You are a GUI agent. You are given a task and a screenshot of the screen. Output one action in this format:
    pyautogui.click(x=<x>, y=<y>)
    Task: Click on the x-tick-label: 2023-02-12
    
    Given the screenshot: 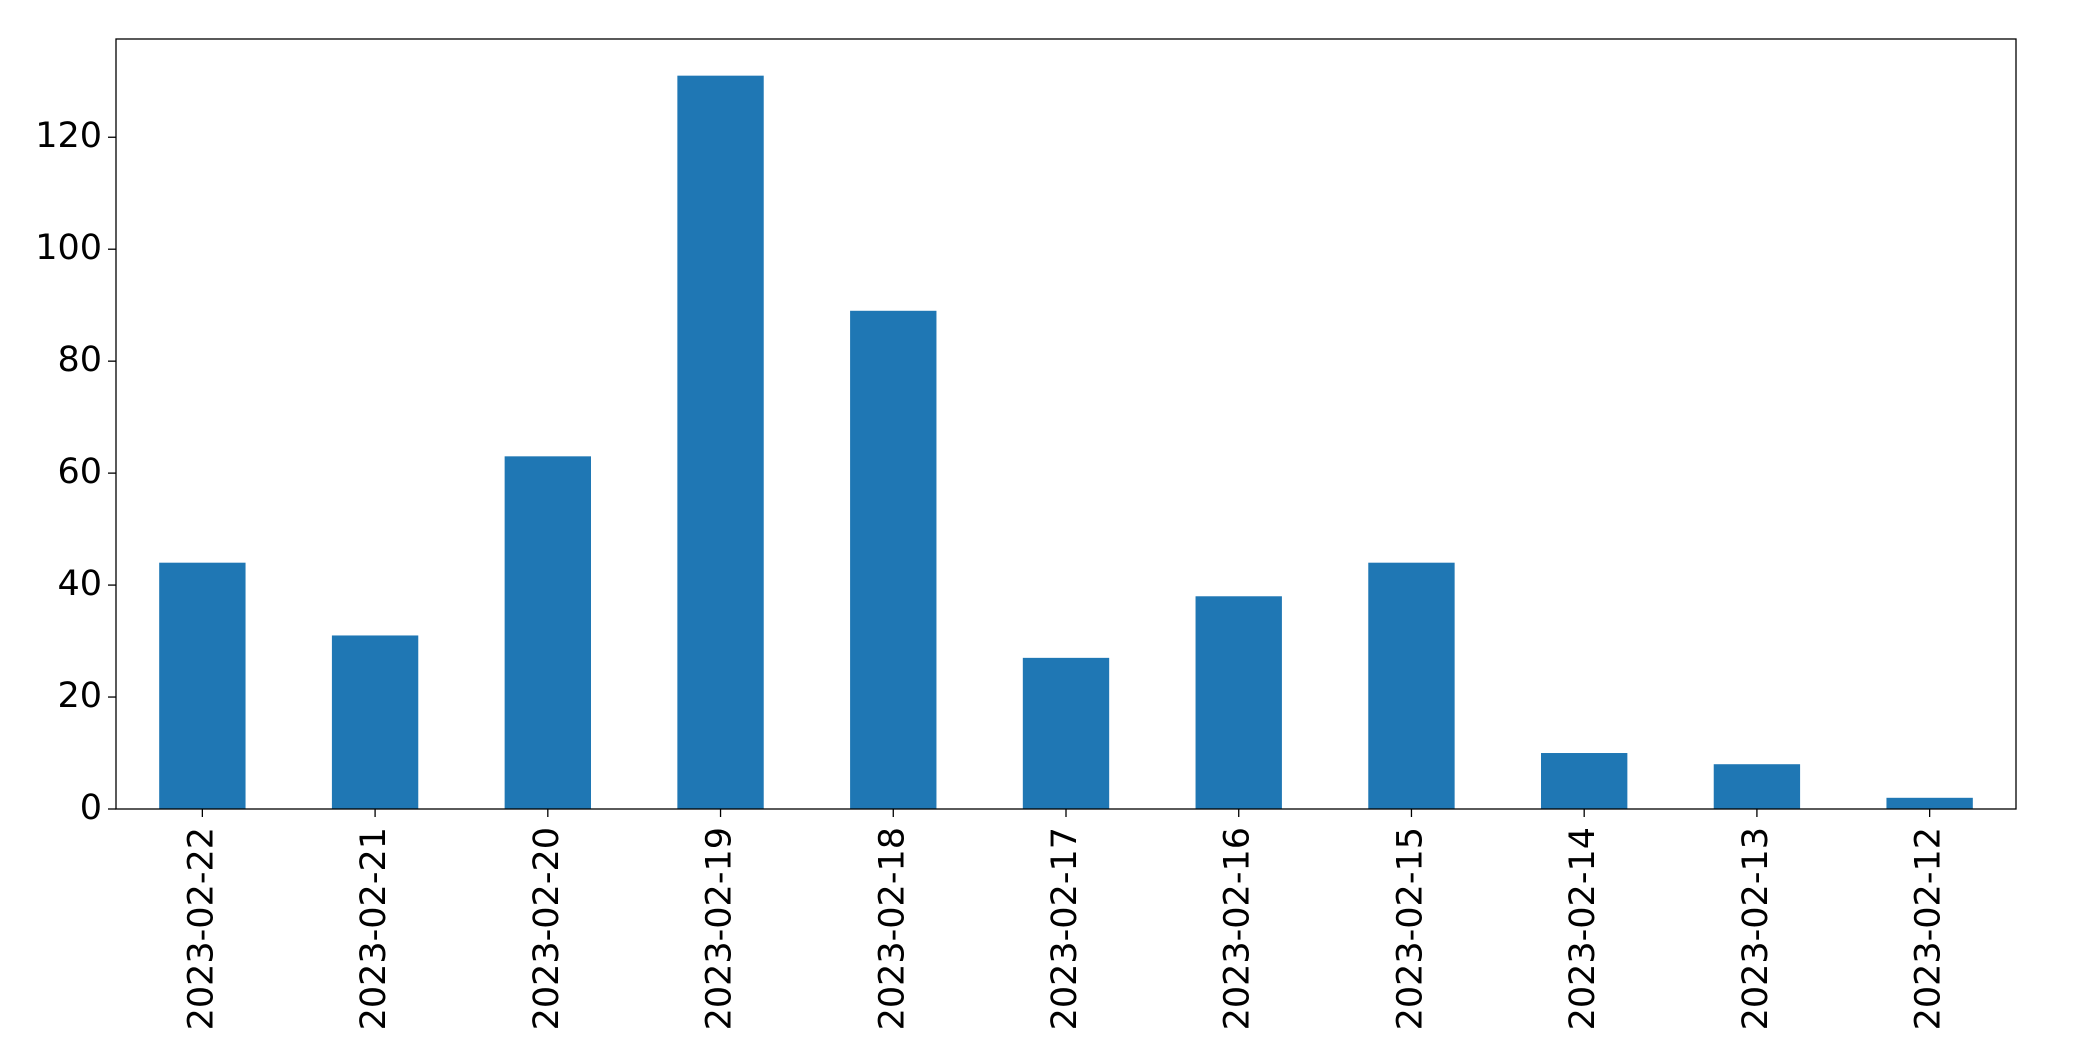 What is the action you would take?
    pyautogui.click(x=1929, y=928)
    